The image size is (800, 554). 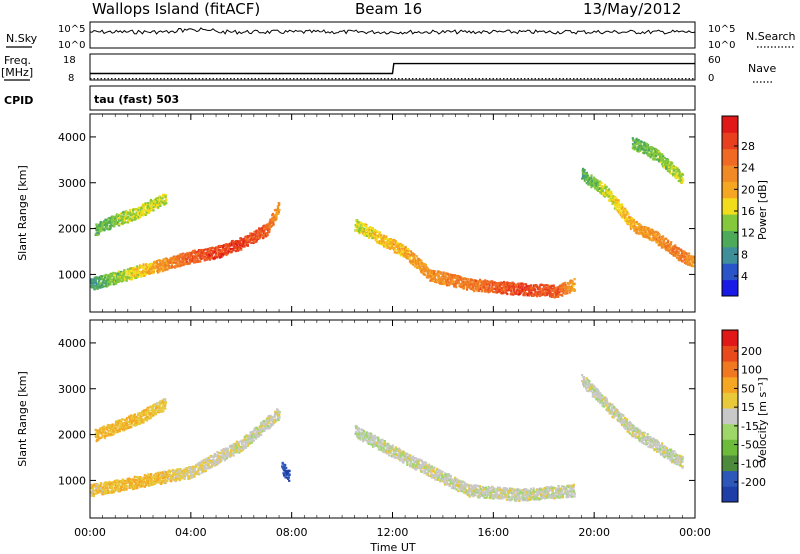 I want to click on y-tick-label: 3000, so click(x=72, y=183).